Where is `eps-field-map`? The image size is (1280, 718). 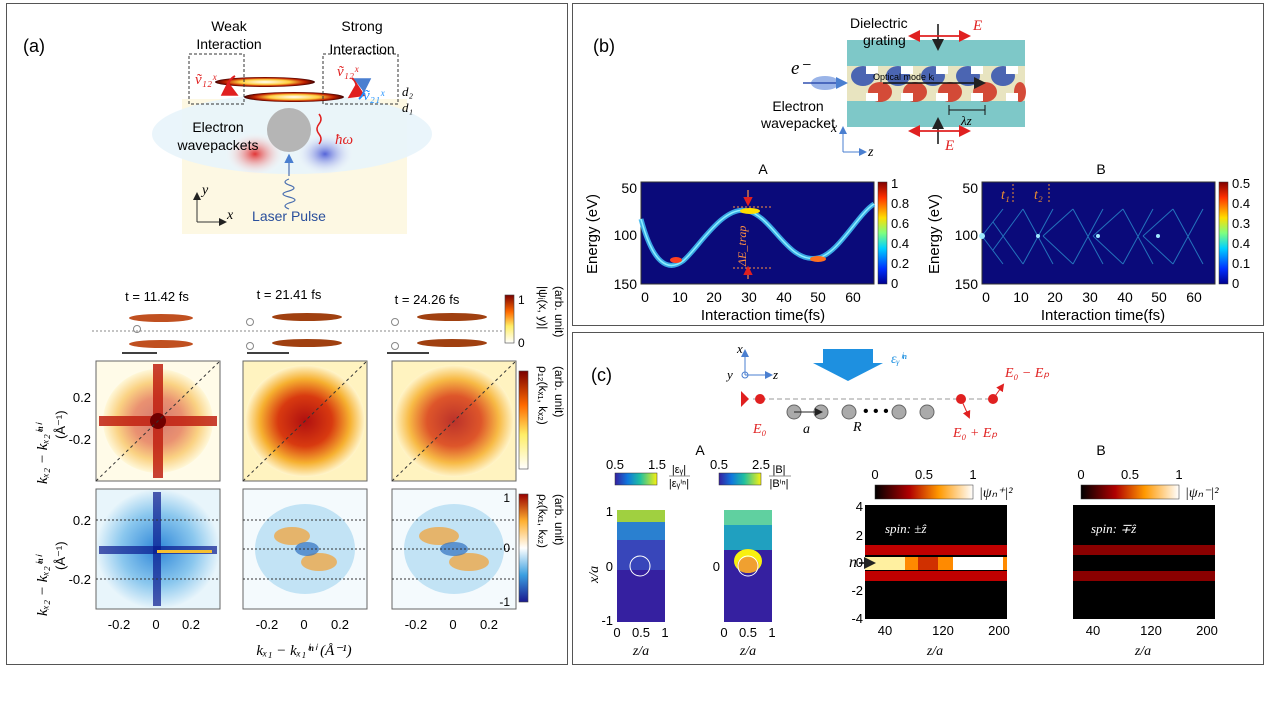 eps-field-map is located at coordinates (641, 566).